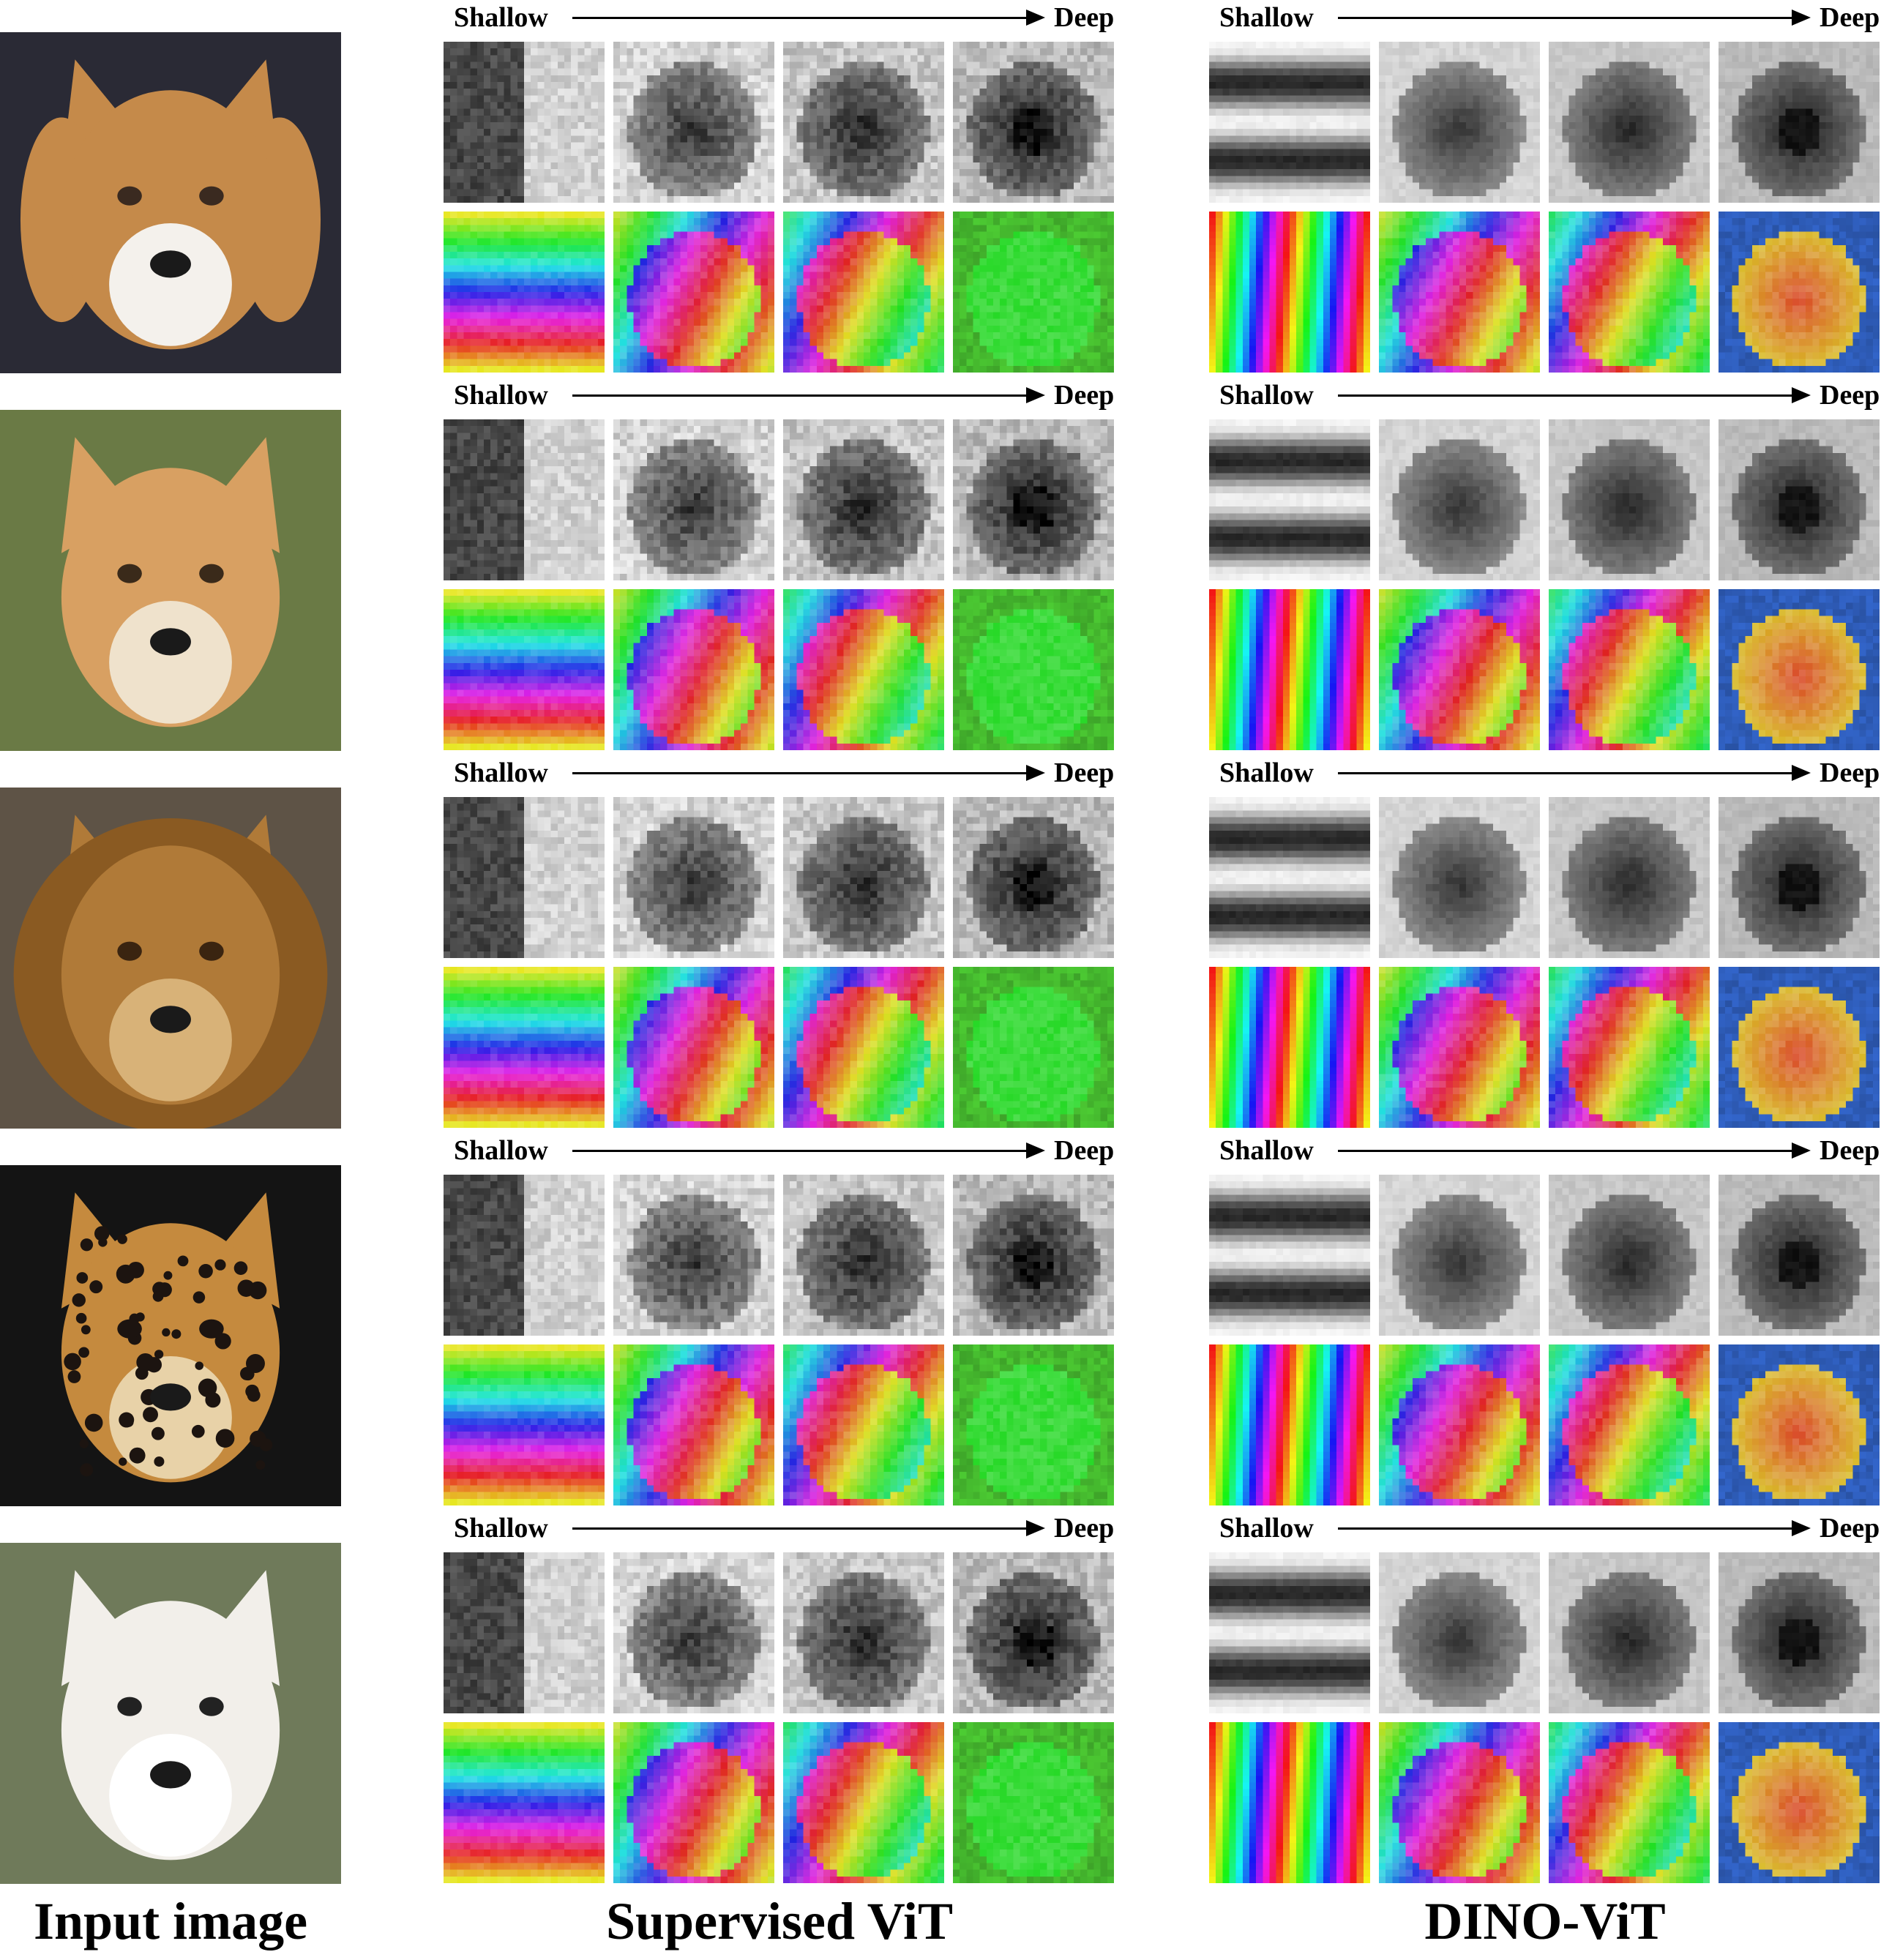 This screenshot has width=1881, height=1960. What do you see at coordinates (863, 292) in the screenshot?
I see `supervised-pca-map-row1-layer3` at bounding box center [863, 292].